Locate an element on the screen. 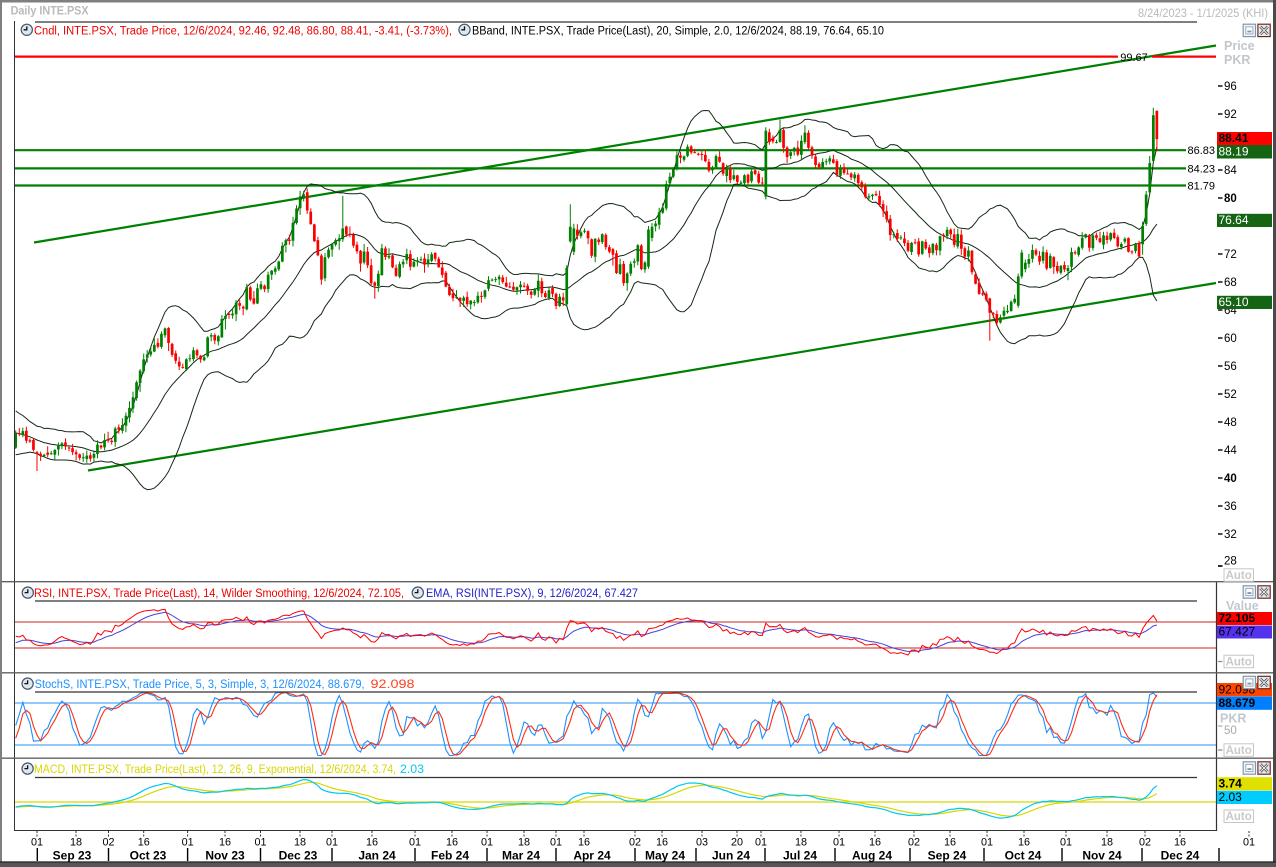  svg-text: Daily INTE.PSX is located at coordinates (50, 12).